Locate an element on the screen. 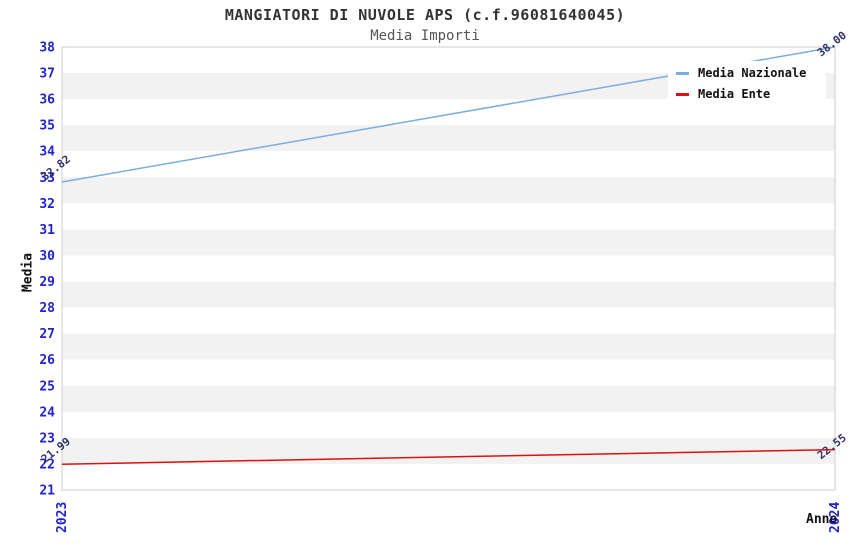  media-nazionale-line-swatch is located at coordinates (682, 73).